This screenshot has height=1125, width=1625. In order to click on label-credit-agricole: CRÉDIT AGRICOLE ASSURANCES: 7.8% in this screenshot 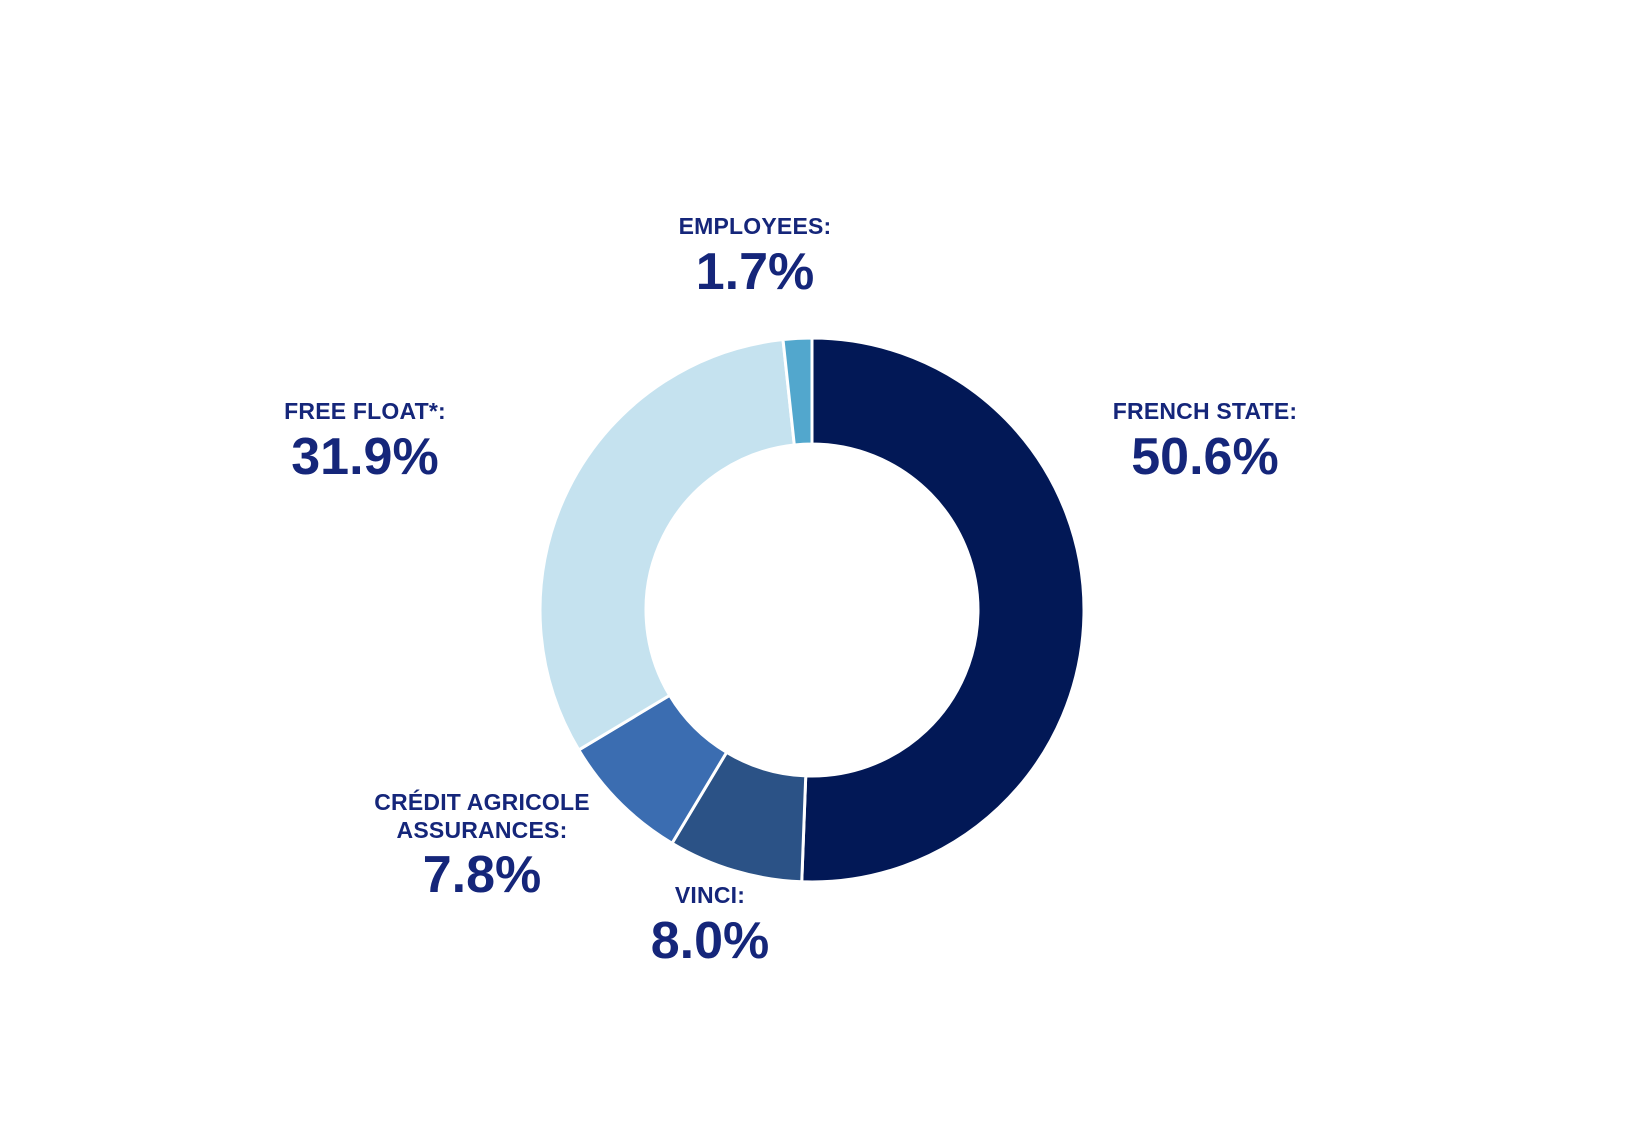, I will do `click(482, 846)`.